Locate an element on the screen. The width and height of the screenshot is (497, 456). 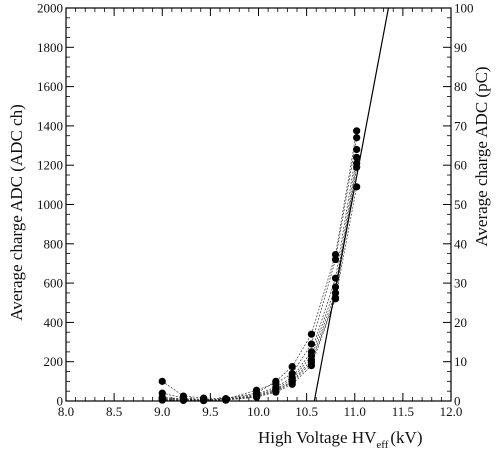
y2-tick-label: 0 is located at coordinates (457, 401).